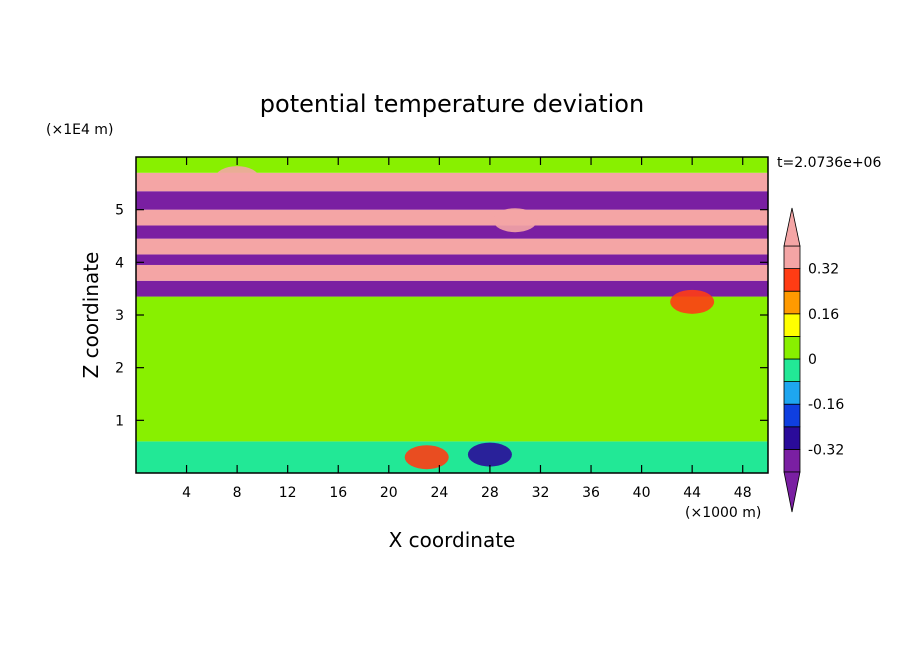 This screenshot has width=904, height=654. What do you see at coordinates (823, 270) in the screenshot?
I see `colorbar-label-0: 0.32` at bounding box center [823, 270].